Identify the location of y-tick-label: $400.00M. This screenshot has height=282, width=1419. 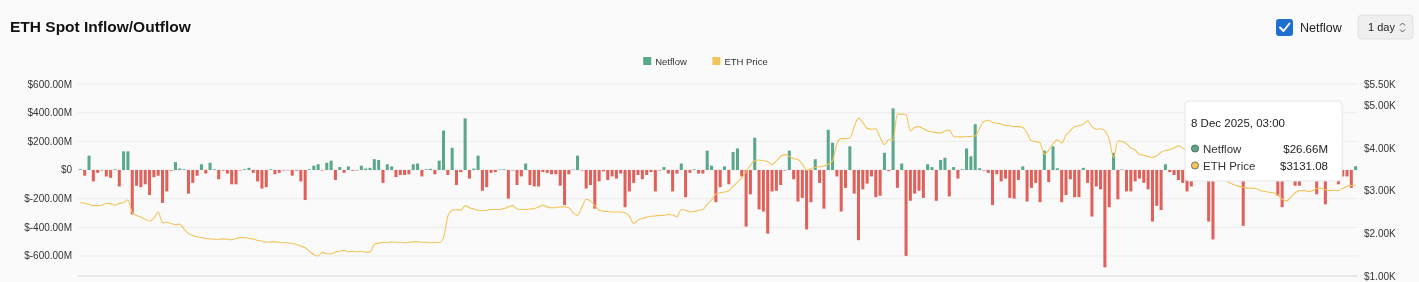
(49, 113).